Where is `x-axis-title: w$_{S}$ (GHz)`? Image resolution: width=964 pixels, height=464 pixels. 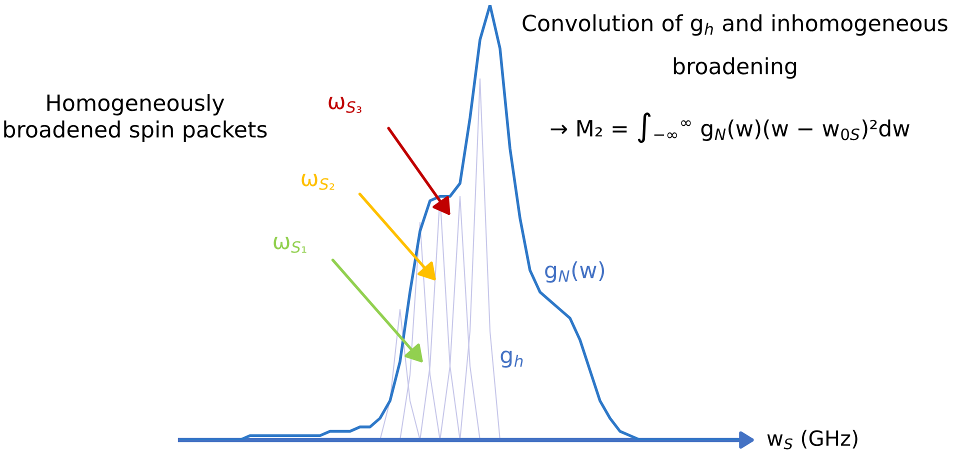
x-axis-title: w$_{S}$ (GHz) is located at coordinates (812, 440).